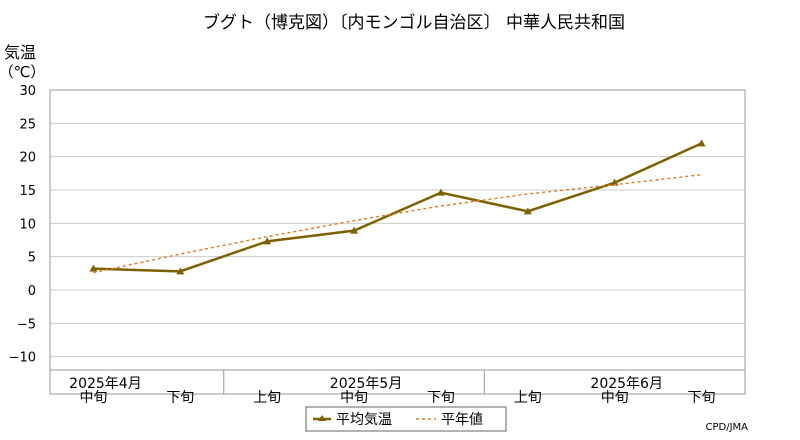 The height and width of the screenshot is (440, 800). What do you see at coordinates (22, 358) in the screenshot?
I see `y-tick-label: −10` at bounding box center [22, 358].